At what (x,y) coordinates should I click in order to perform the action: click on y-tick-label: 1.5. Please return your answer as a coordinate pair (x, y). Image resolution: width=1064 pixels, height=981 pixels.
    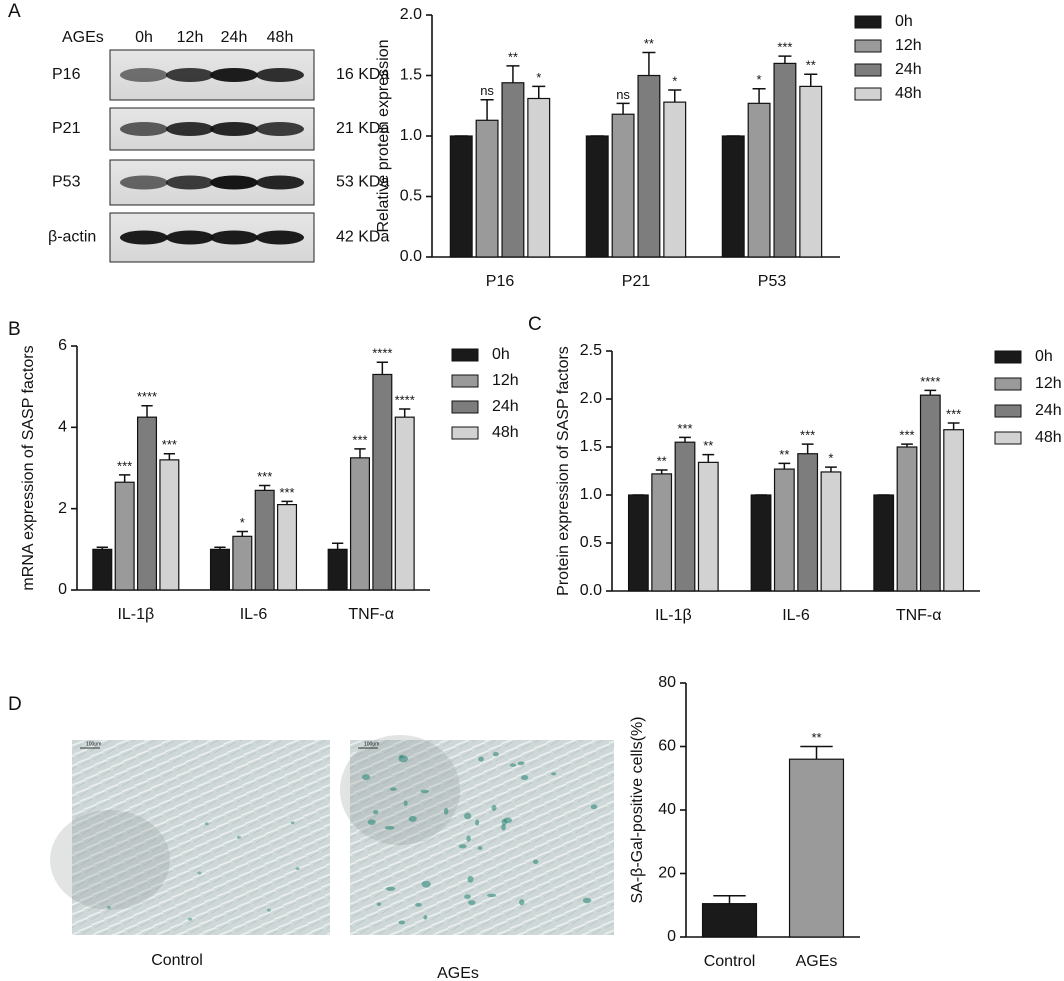
    Looking at the image, I should click on (411, 75).